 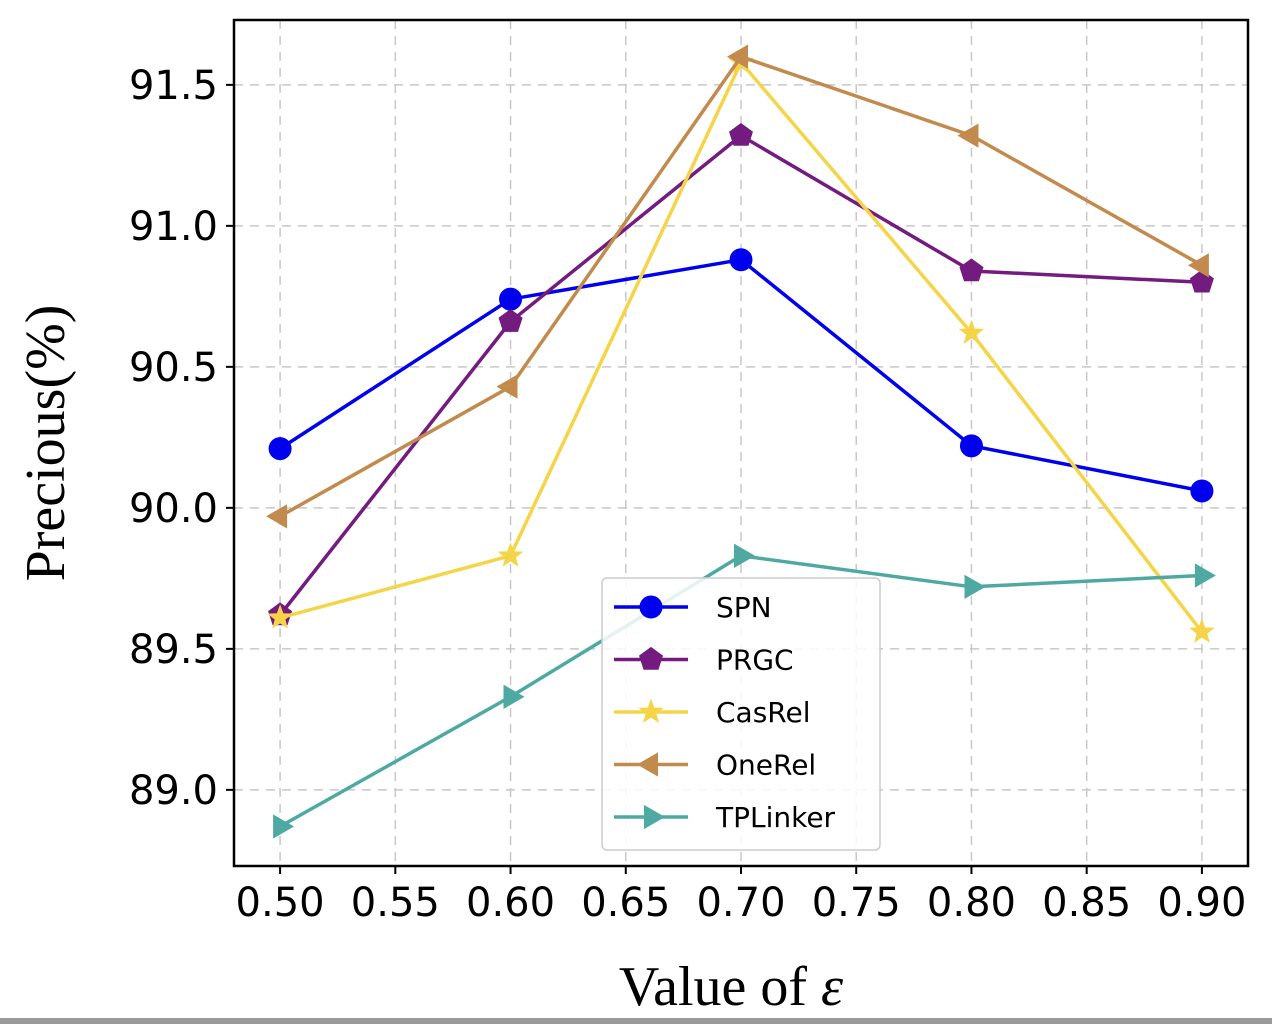 I want to click on y-tick-label: 90.5, so click(x=173, y=368).